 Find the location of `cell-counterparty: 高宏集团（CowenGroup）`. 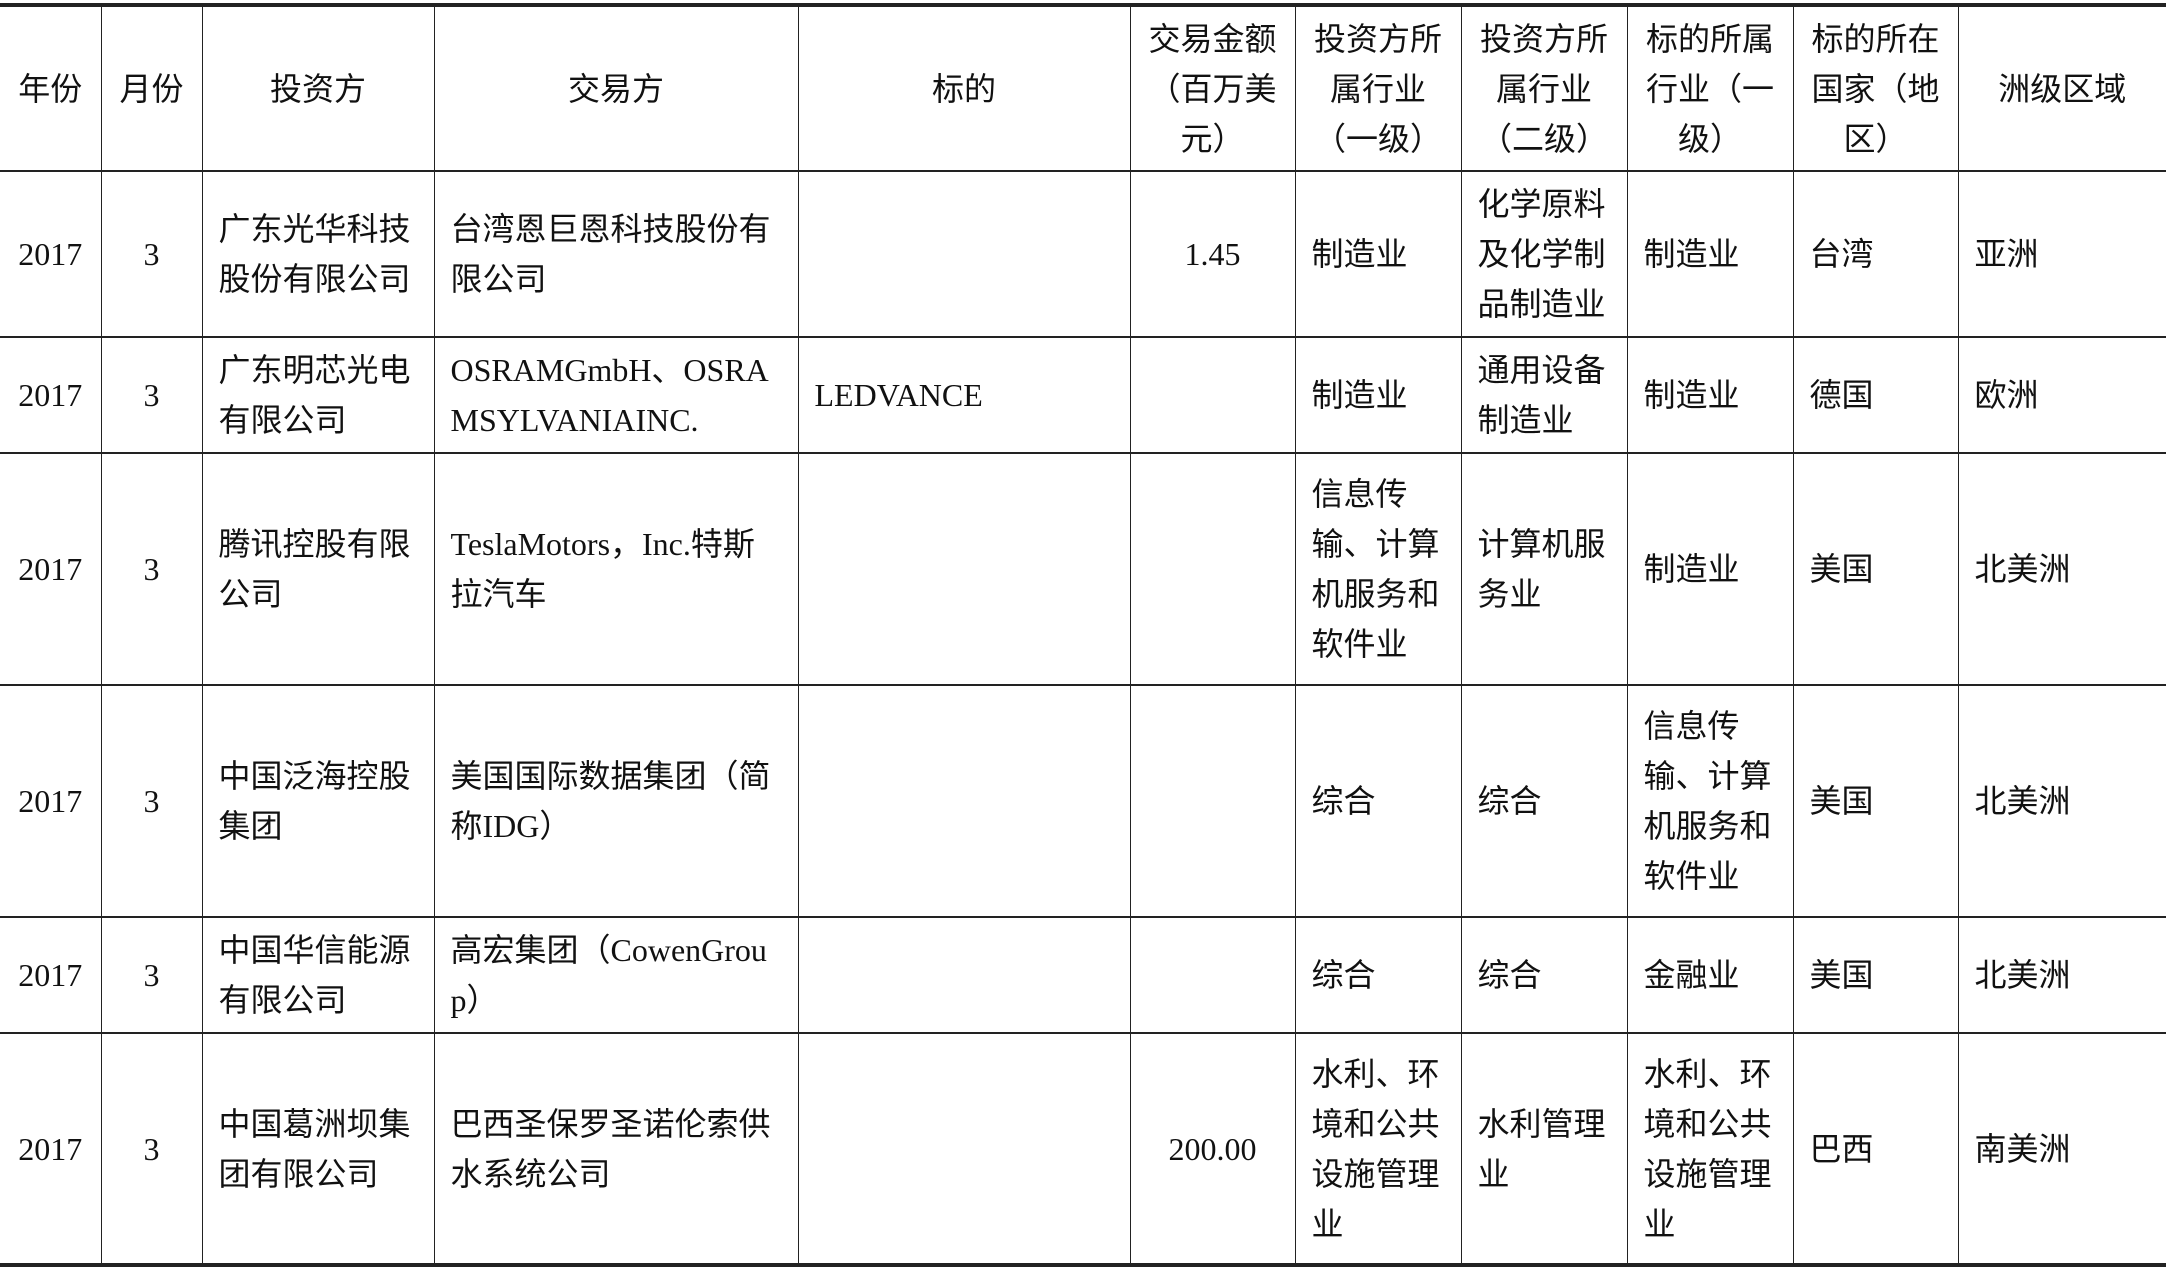

cell-counterparty: 高宏集团（CowenGroup） is located at coordinates (616, 975).